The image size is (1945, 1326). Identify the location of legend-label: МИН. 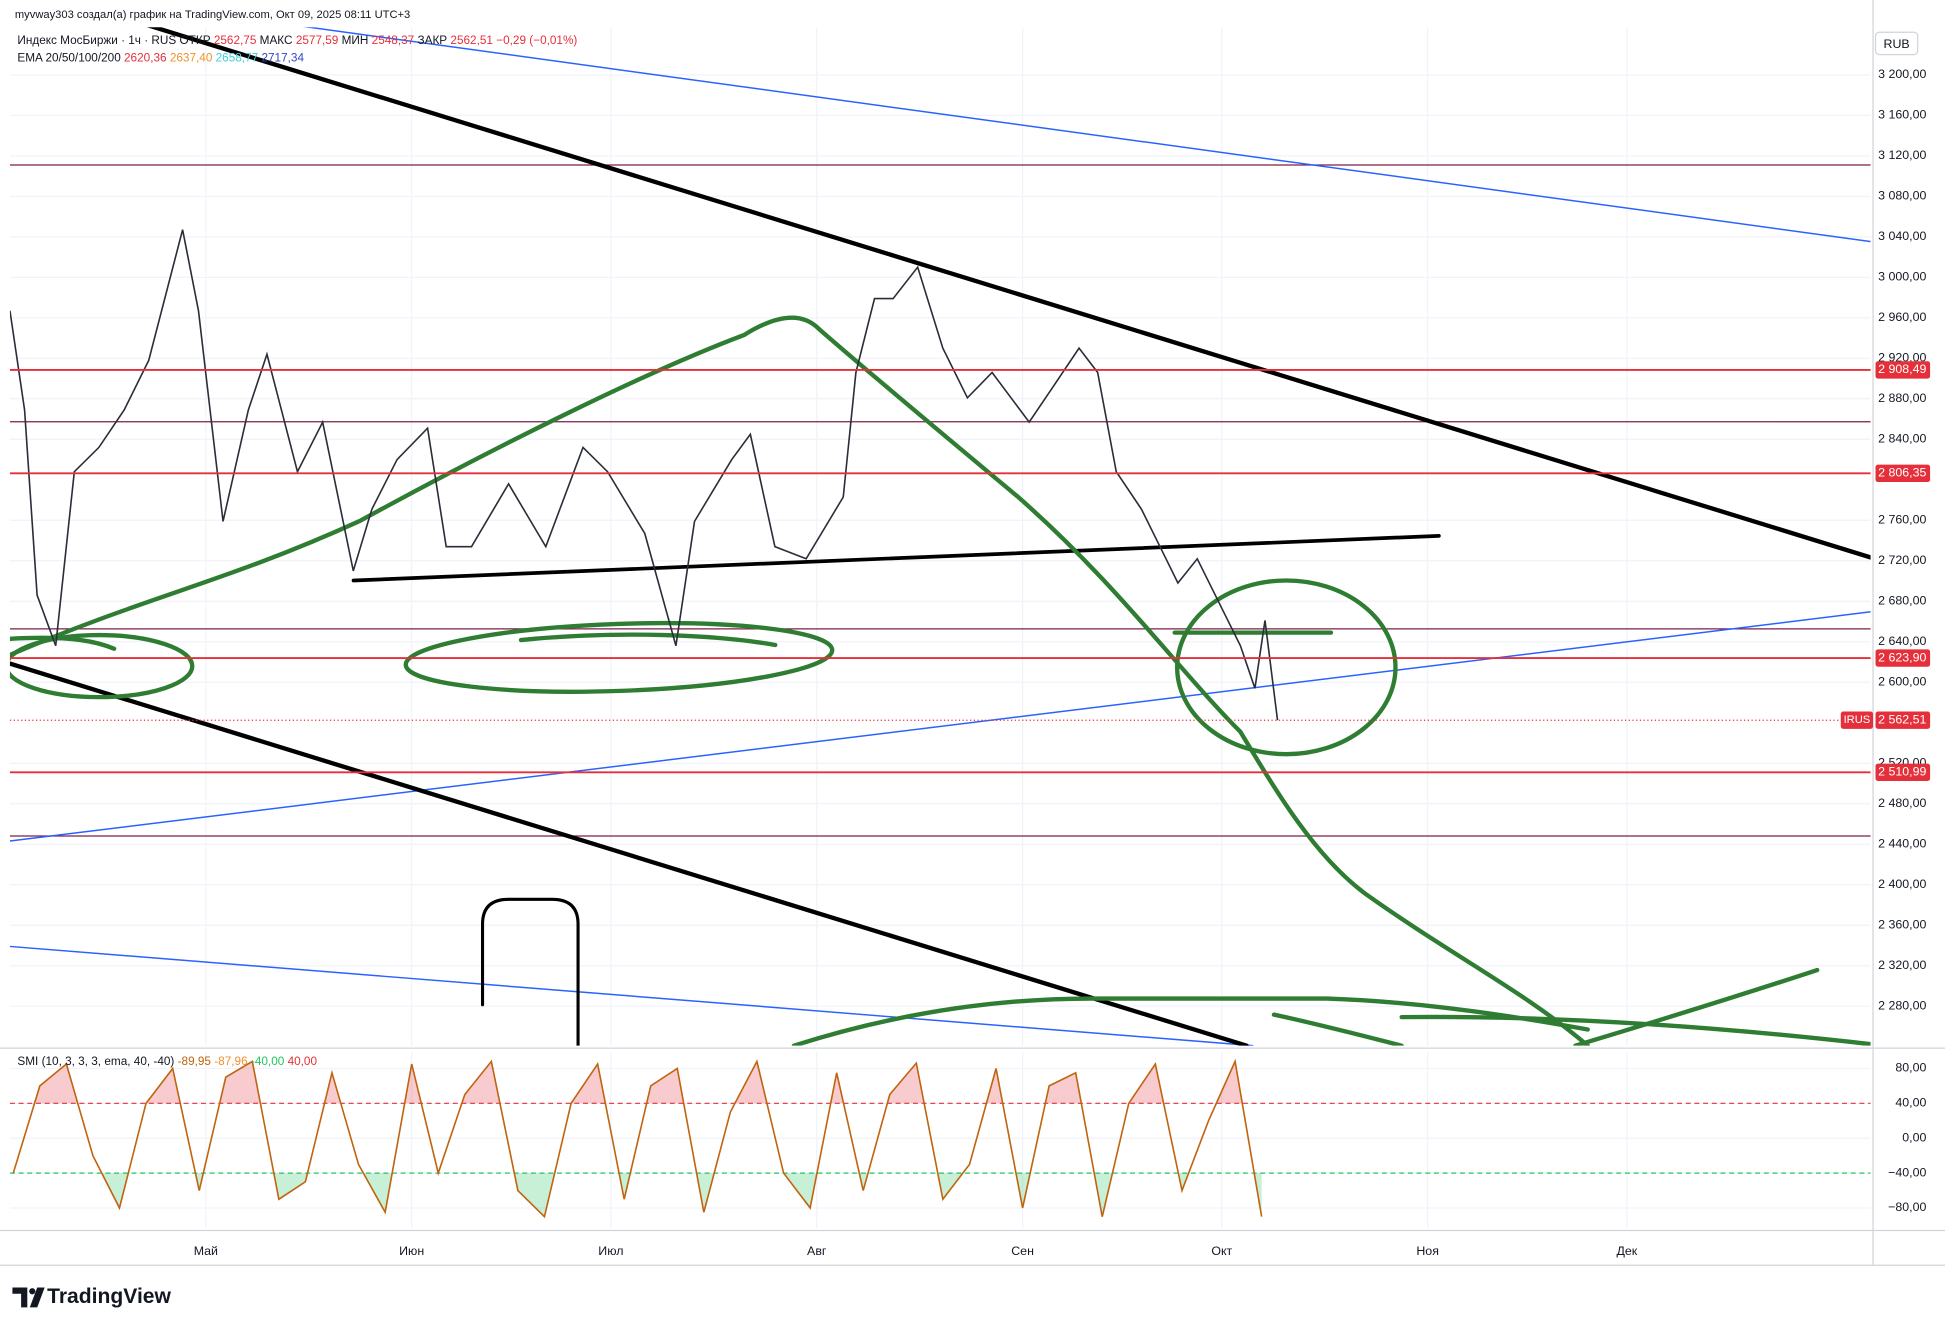
(355, 40).